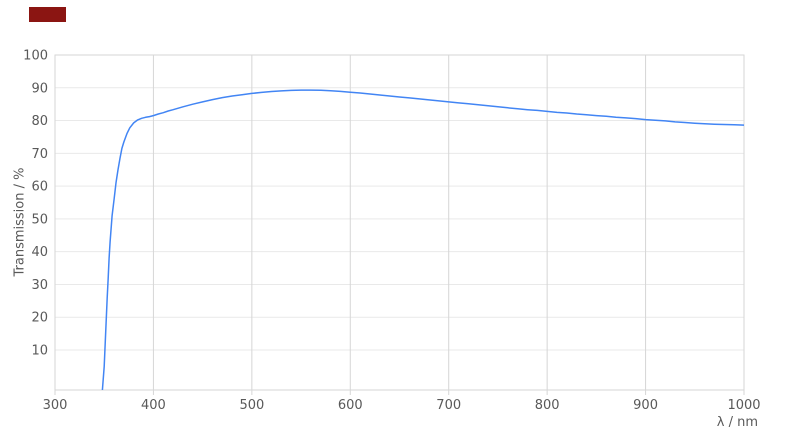 The image size is (800, 446). Describe the element at coordinates (39, 219) in the screenshot. I see `y-tick-label: 50` at that location.